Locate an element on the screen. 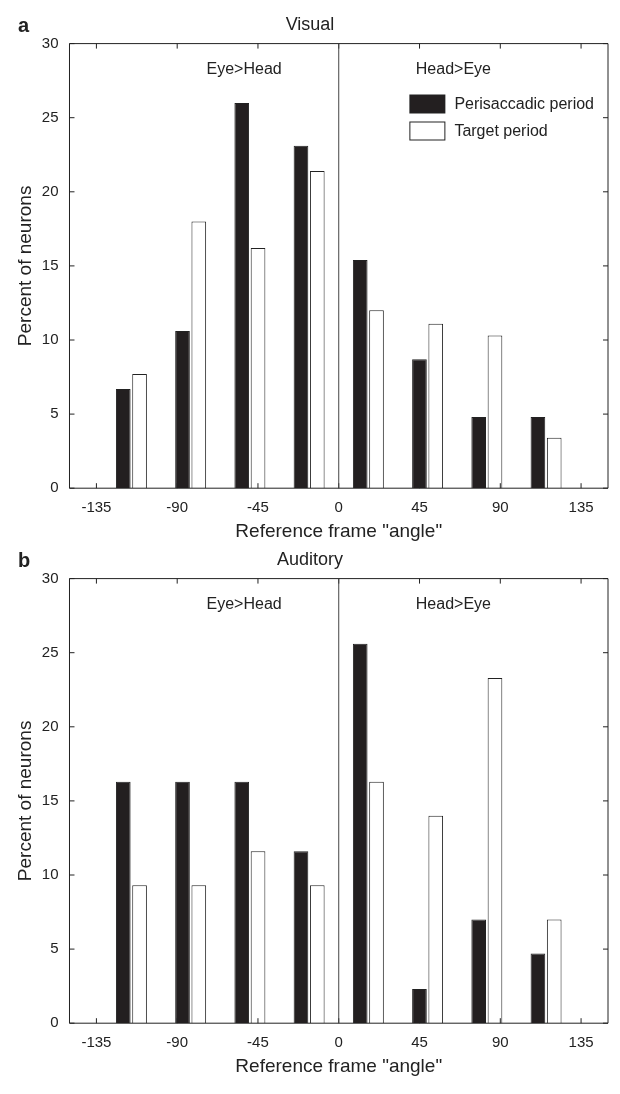 The height and width of the screenshot is (1094, 620). text: b is located at coordinates (24, 559).